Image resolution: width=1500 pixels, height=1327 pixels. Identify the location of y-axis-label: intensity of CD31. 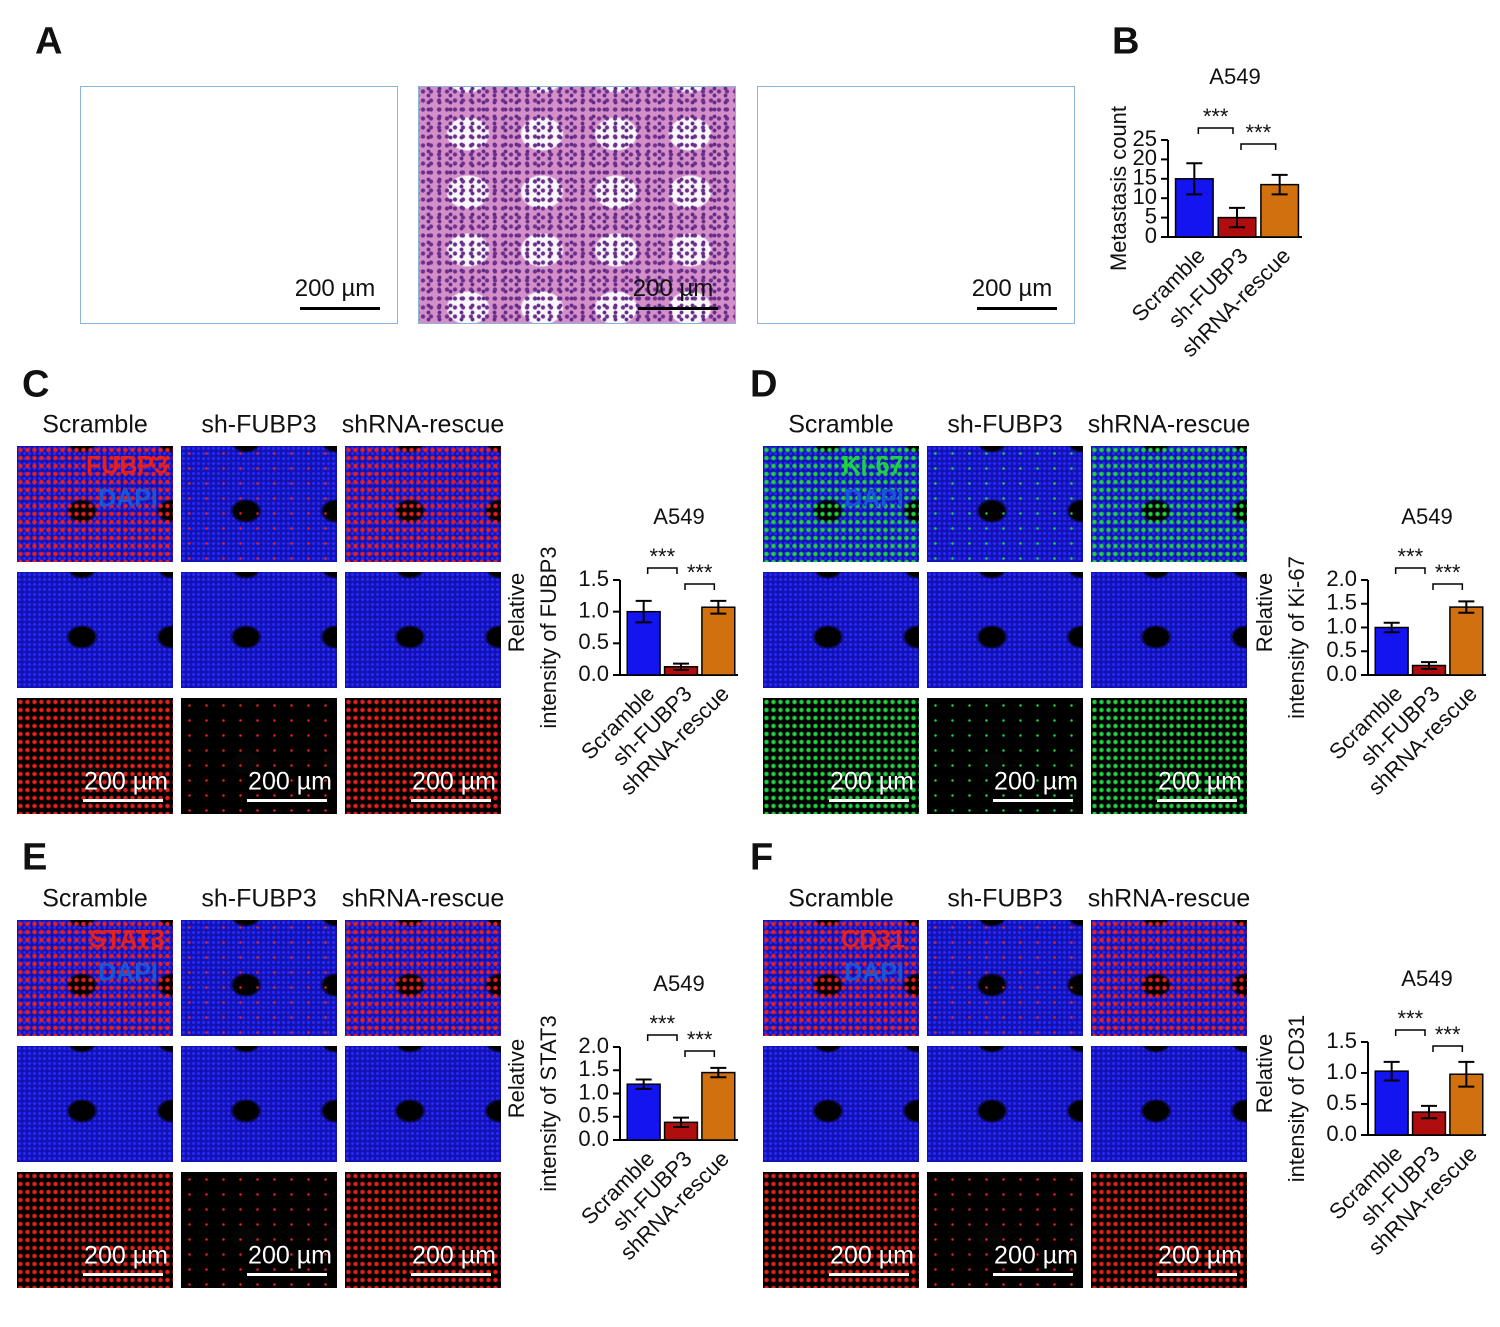
(1296, 1099).